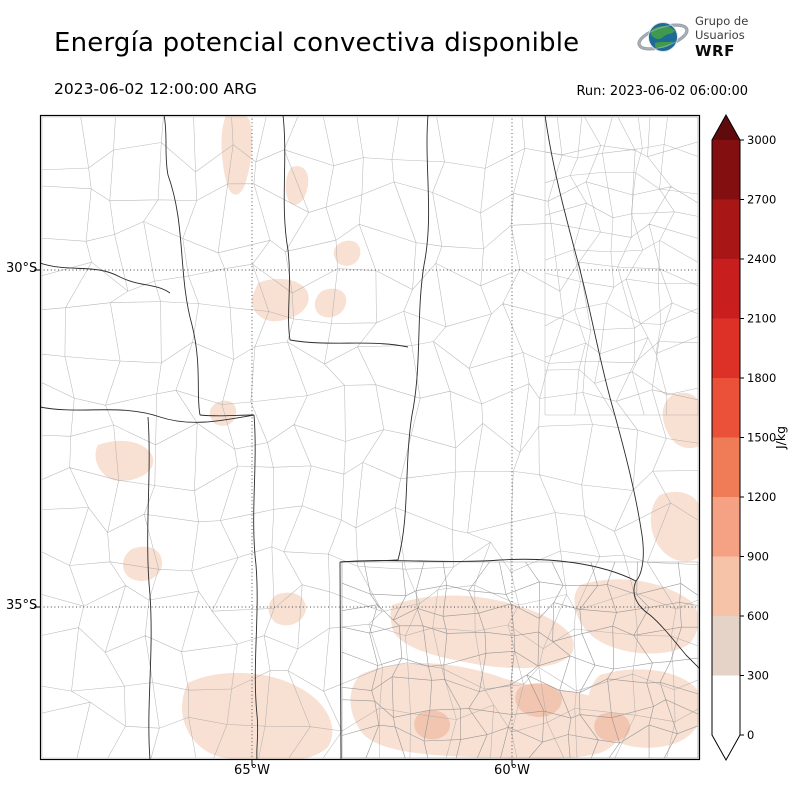  What do you see at coordinates (761, 438) in the screenshot?
I see `colorbar-tick-label: 1500` at bounding box center [761, 438].